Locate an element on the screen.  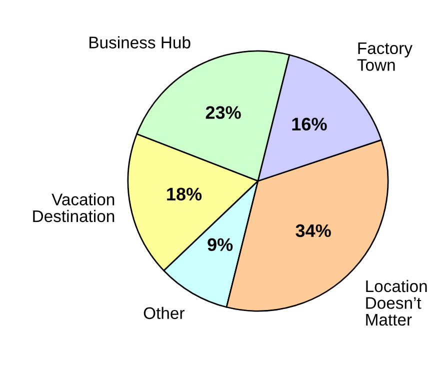
data-label: 18% is located at coordinates (184, 194).